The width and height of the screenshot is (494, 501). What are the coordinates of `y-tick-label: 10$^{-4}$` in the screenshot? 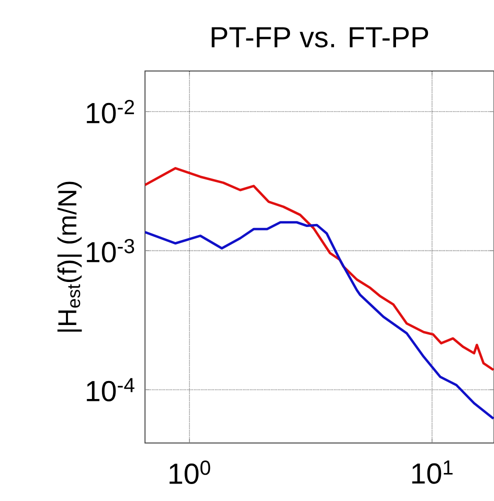 It's located at (110, 390).